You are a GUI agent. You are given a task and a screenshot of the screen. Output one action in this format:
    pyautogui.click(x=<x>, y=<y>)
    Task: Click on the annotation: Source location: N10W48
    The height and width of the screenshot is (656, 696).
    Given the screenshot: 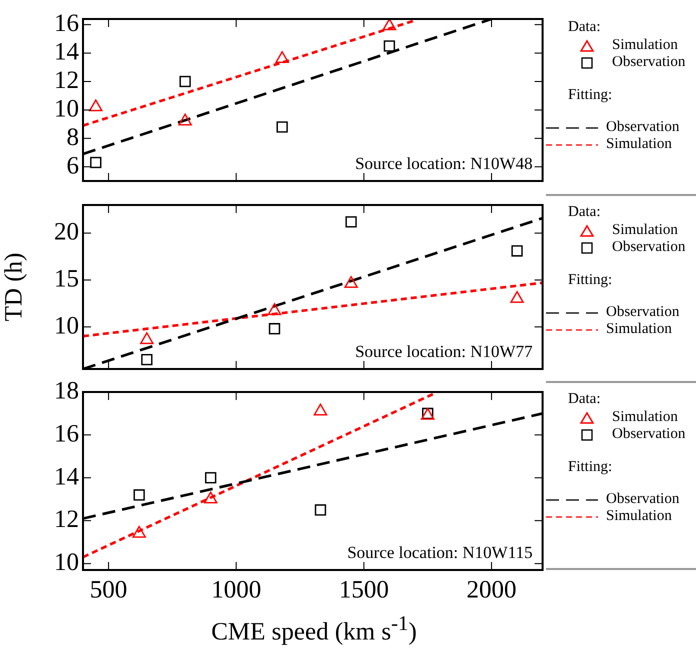 What is the action you would take?
    pyautogui.click(x=444, y=163)
    